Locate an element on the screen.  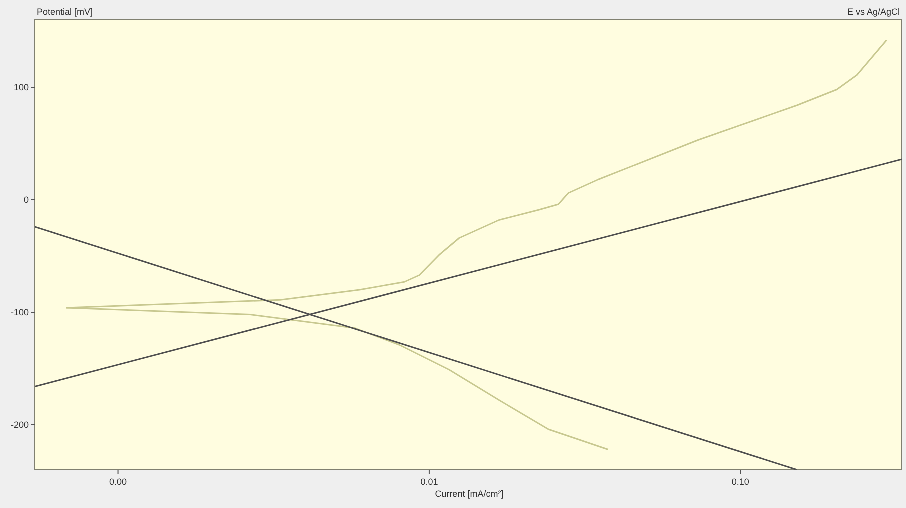
y-tick-label: 0 is located at coordinates (26, 200).